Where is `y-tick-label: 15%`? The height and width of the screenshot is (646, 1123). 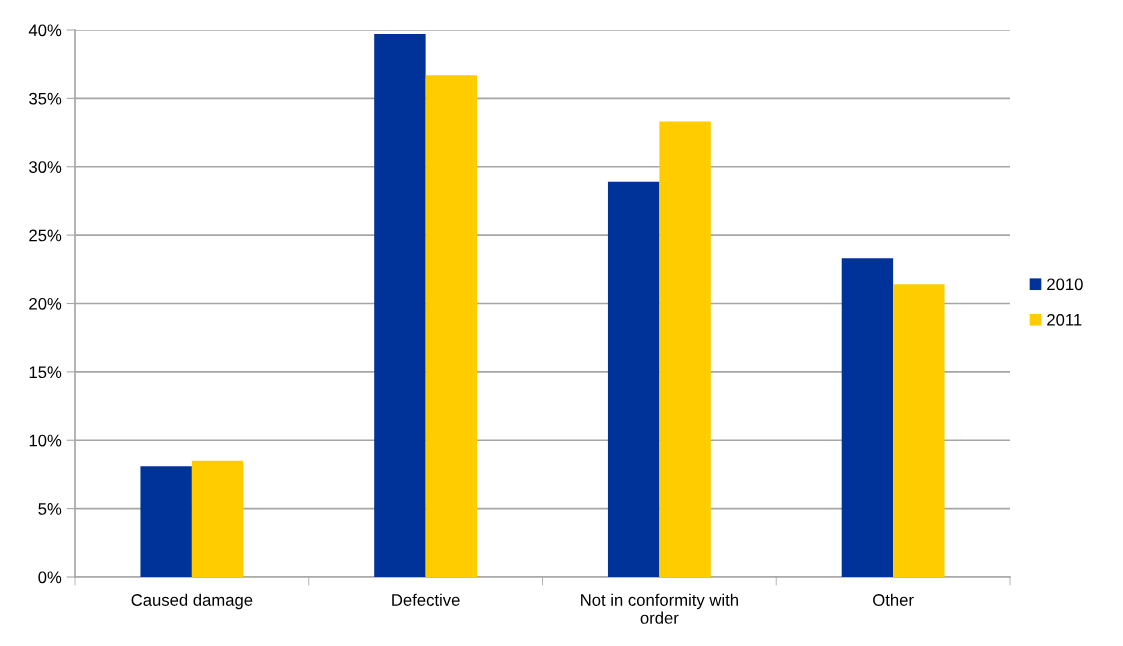
y-tick-label: 15% is located at coordinates (45, 372).